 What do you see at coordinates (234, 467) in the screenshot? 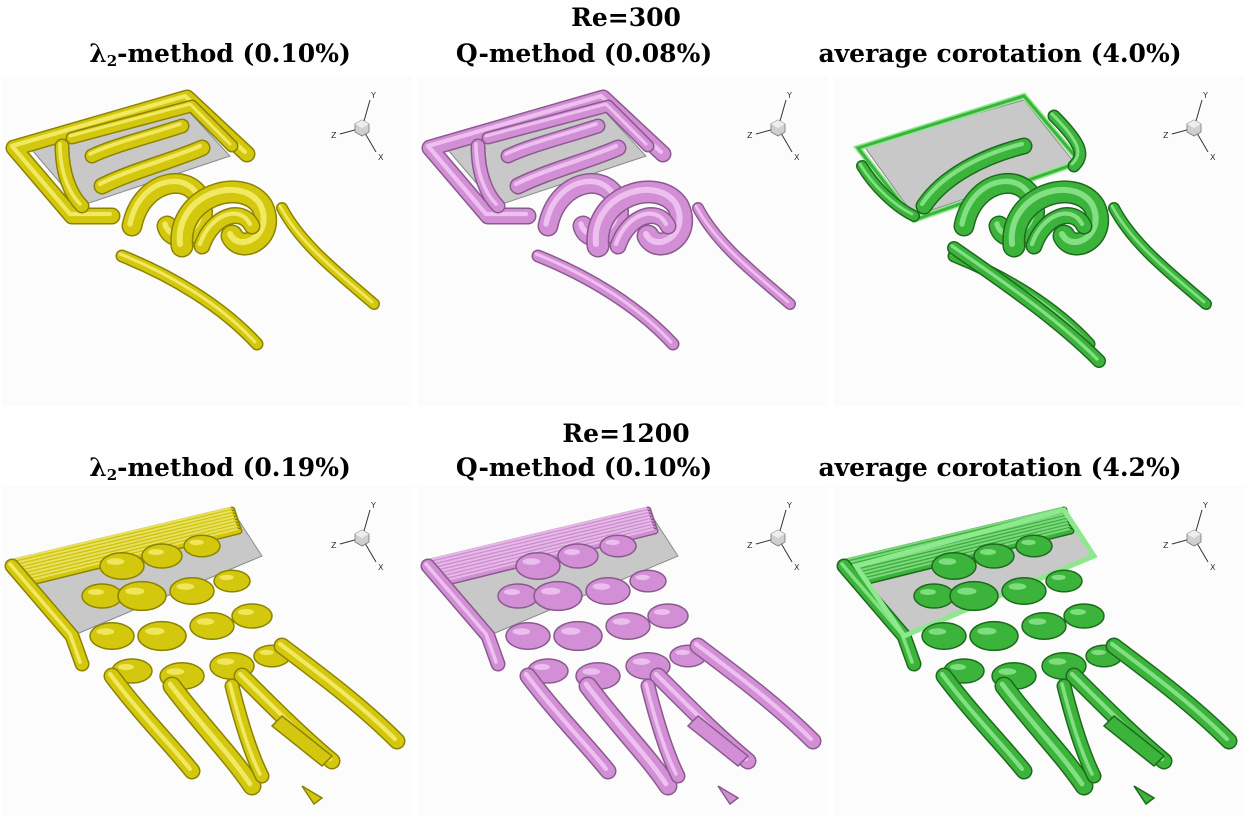
I see `label-text: -method (0.19%)` at bounding box center [234, 467].